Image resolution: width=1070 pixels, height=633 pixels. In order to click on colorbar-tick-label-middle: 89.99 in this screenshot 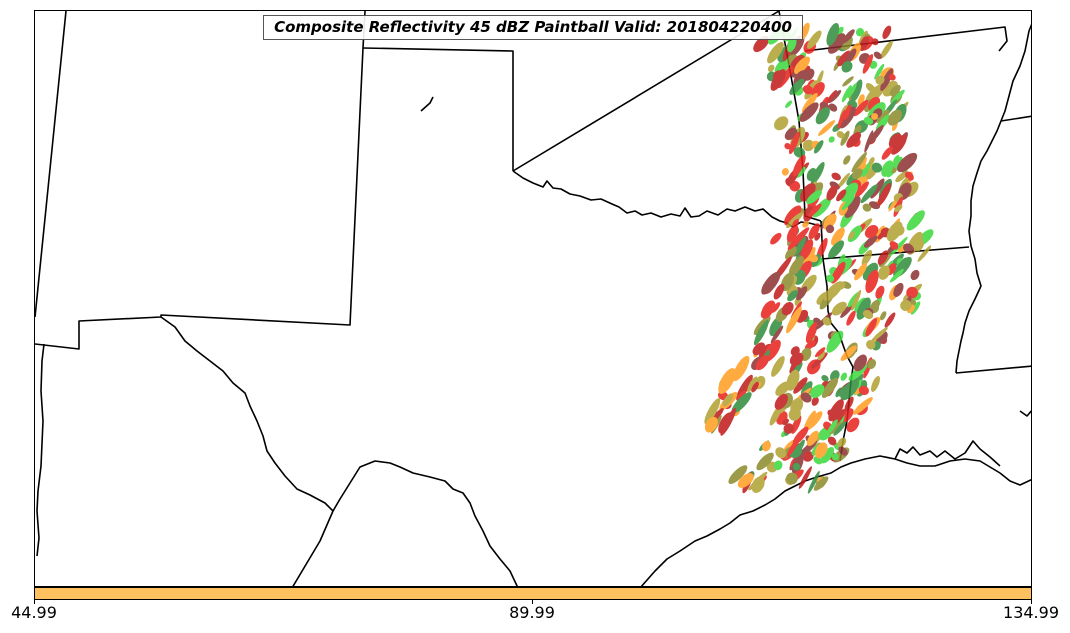, I will do `click(532, 612)`.